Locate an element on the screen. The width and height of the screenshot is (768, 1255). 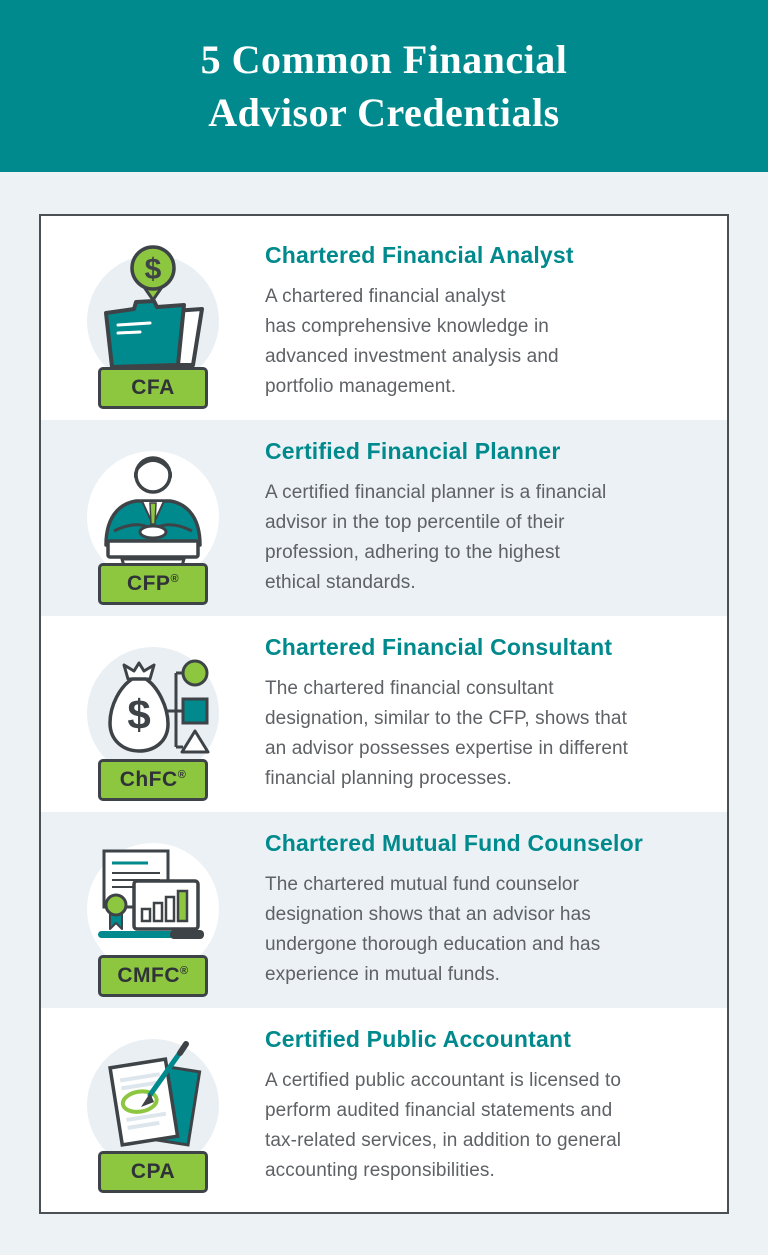
credential-title: Certified Financial Planner is located at coordinates (413, 451).